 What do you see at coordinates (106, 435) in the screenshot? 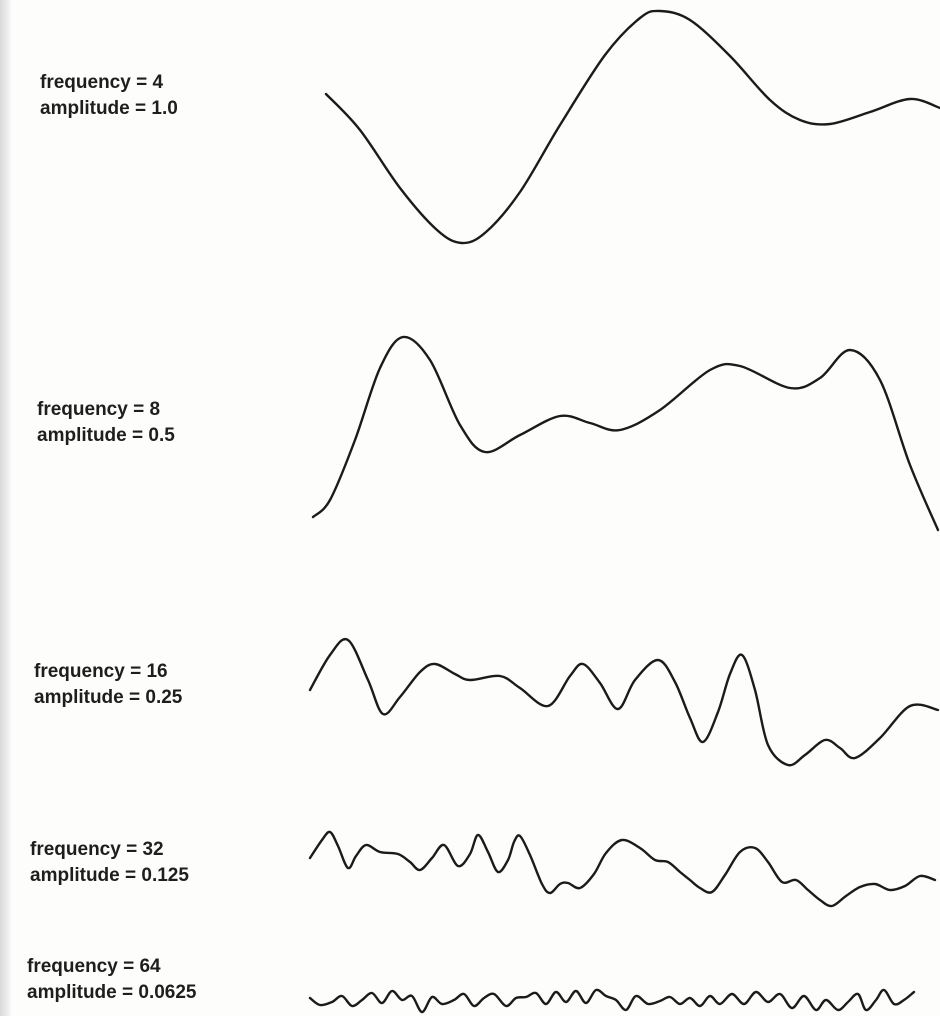
I see `octave-2-amplitude-label: amplitude = 0.5` at bounding box center [106, 435].